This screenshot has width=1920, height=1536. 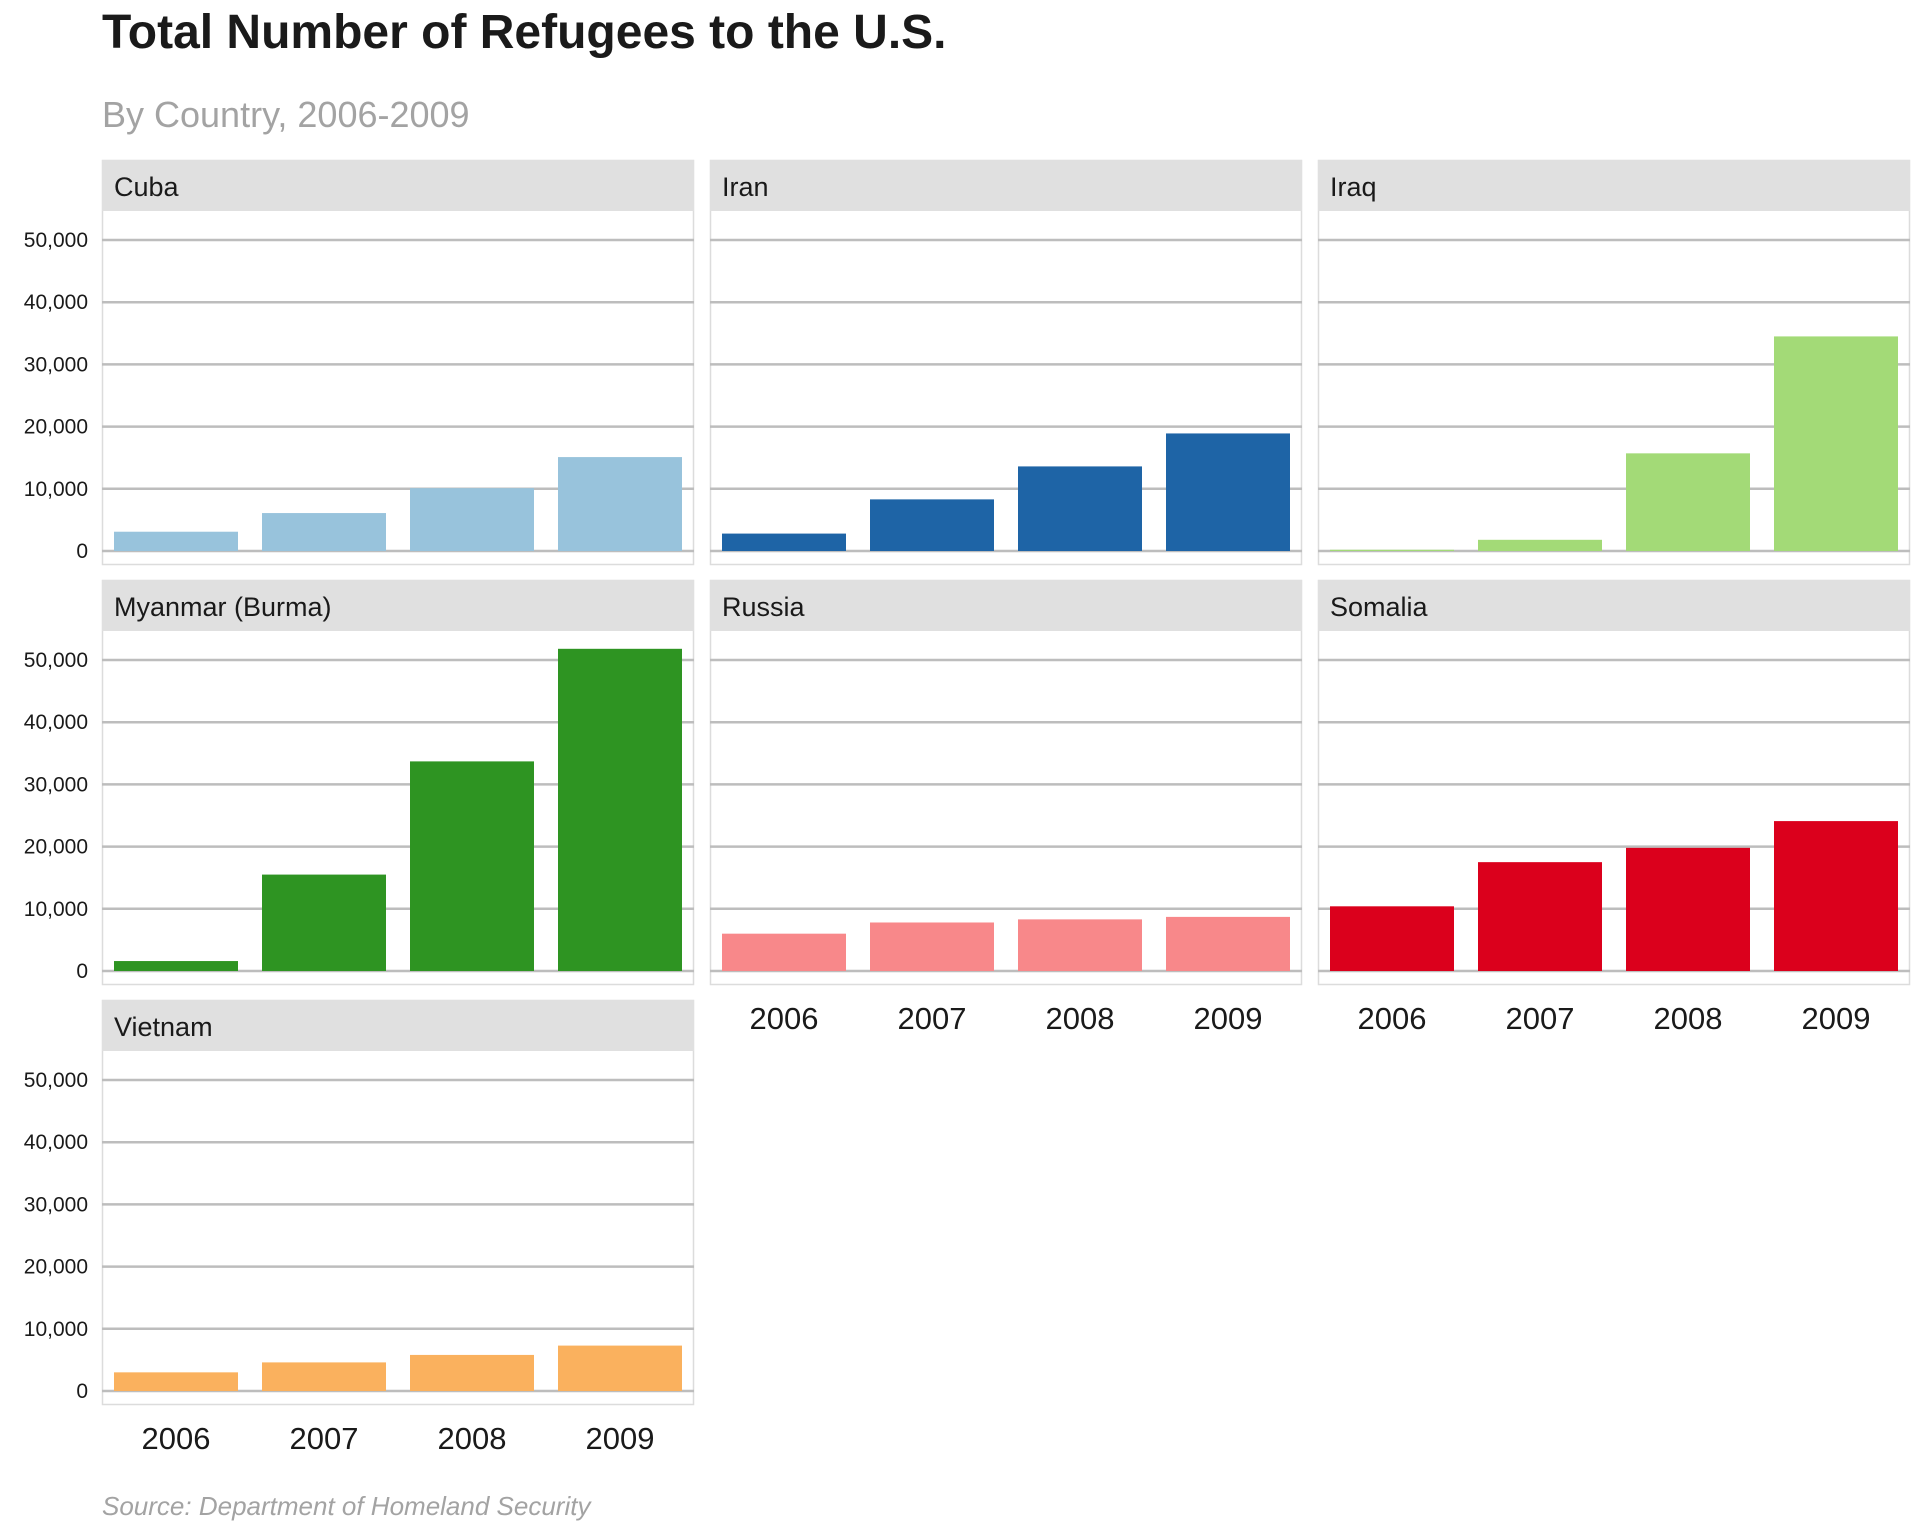 What do you see at coordinates (1228, 492) in the screenshot?
I see `bar-iran-2009` at bounding box center [1228, 492].